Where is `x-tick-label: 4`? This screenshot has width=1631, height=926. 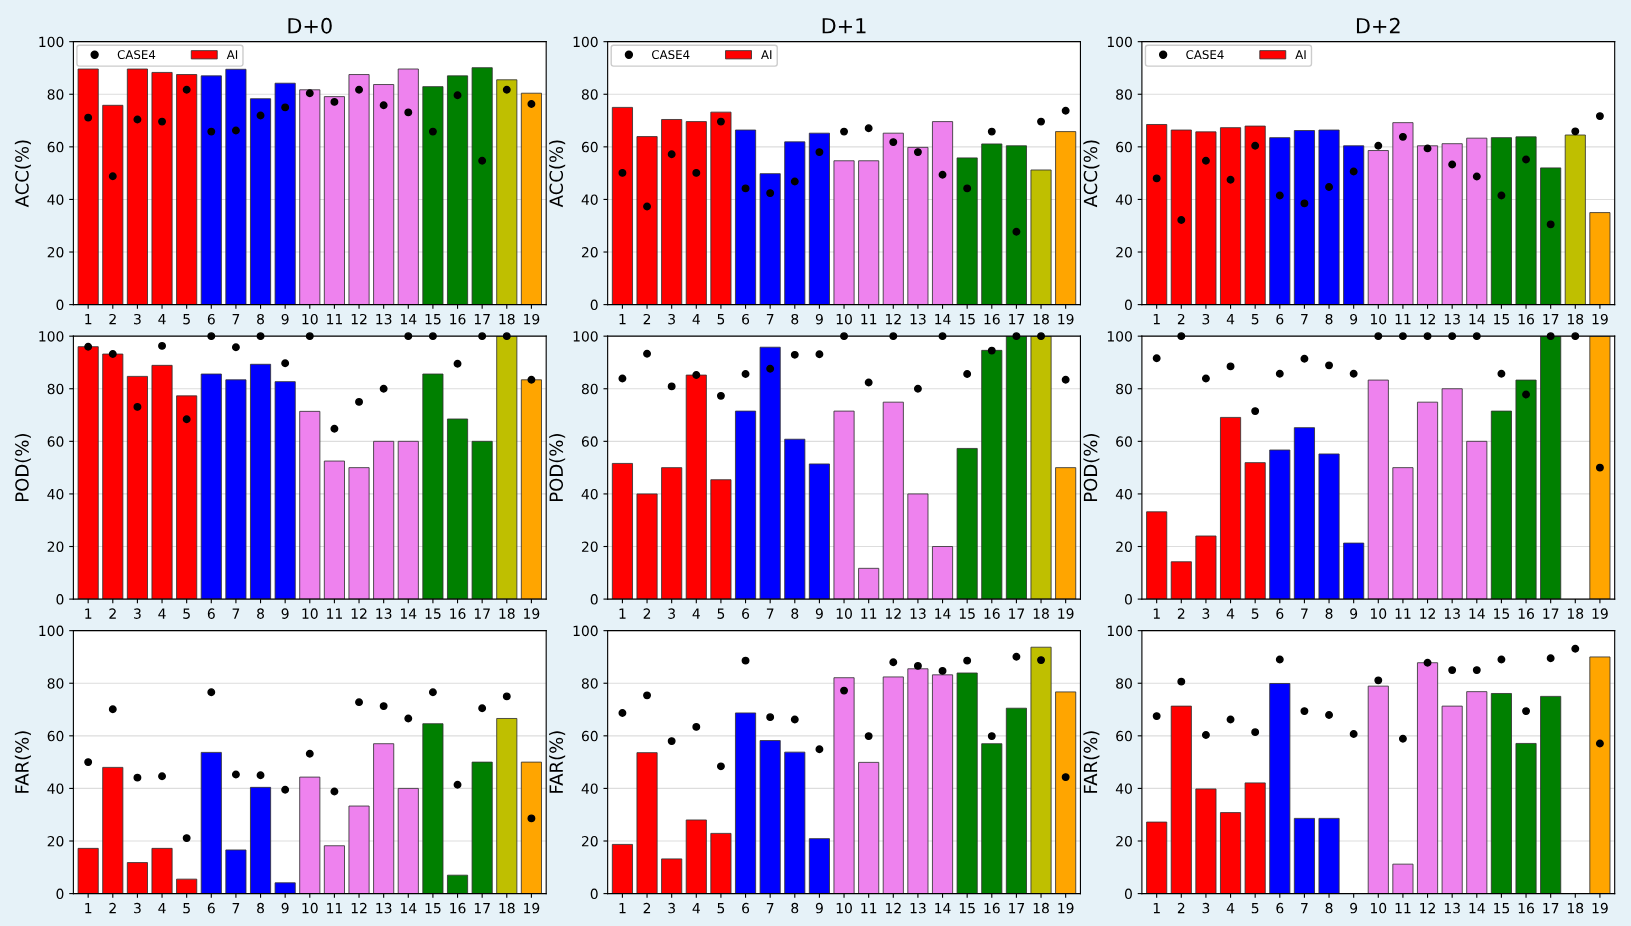
x-tick-label: 4 is located at coordinates (696, 908).